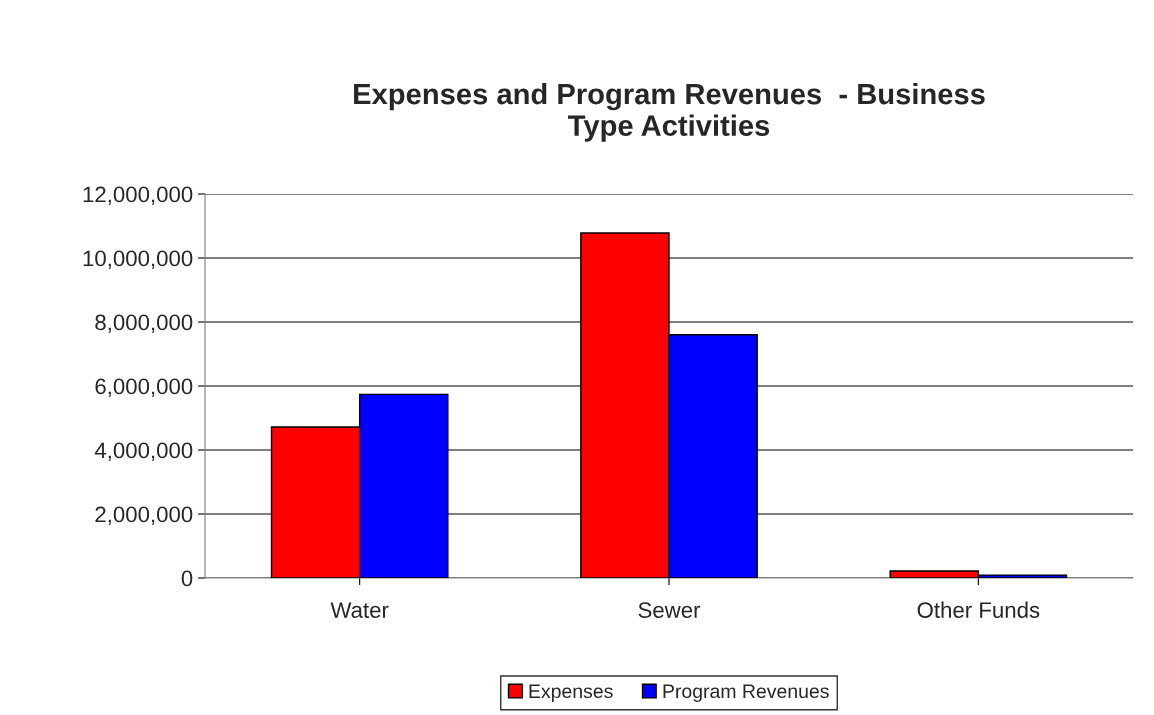 This screenshot has width=1154, height=715. Describe the element at coordinates (359, 610) in the screenshot. I see `x-tick-label: Water` at that location.